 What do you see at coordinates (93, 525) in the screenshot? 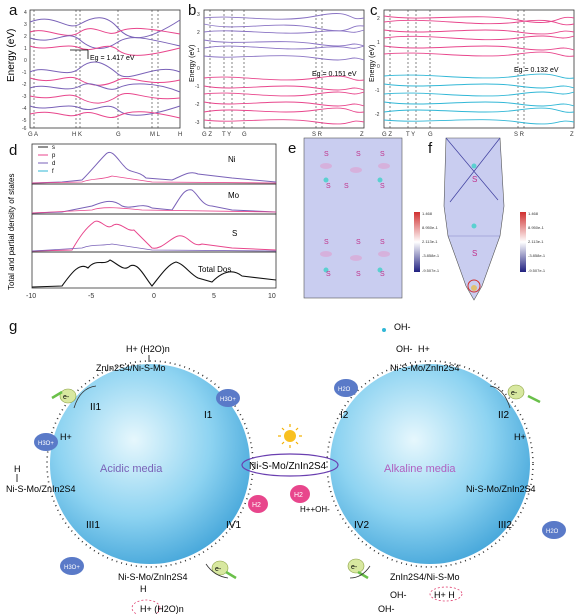
I see `step-iii1: III1` at bounding box center [93, 525].